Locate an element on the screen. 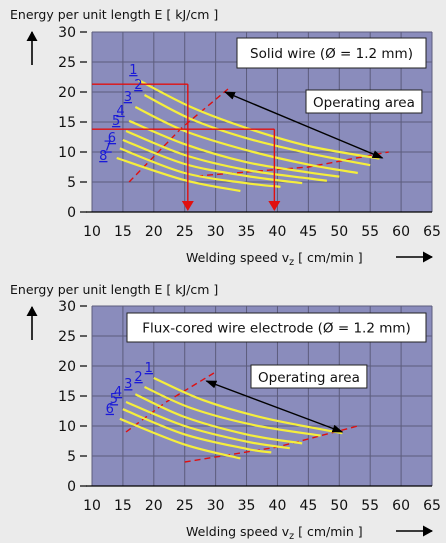 The width and height of the screenshot is (446, 543). annotation-text: Solid wire (Ø = 1.2 mm) is located at coordinates (331, 54).